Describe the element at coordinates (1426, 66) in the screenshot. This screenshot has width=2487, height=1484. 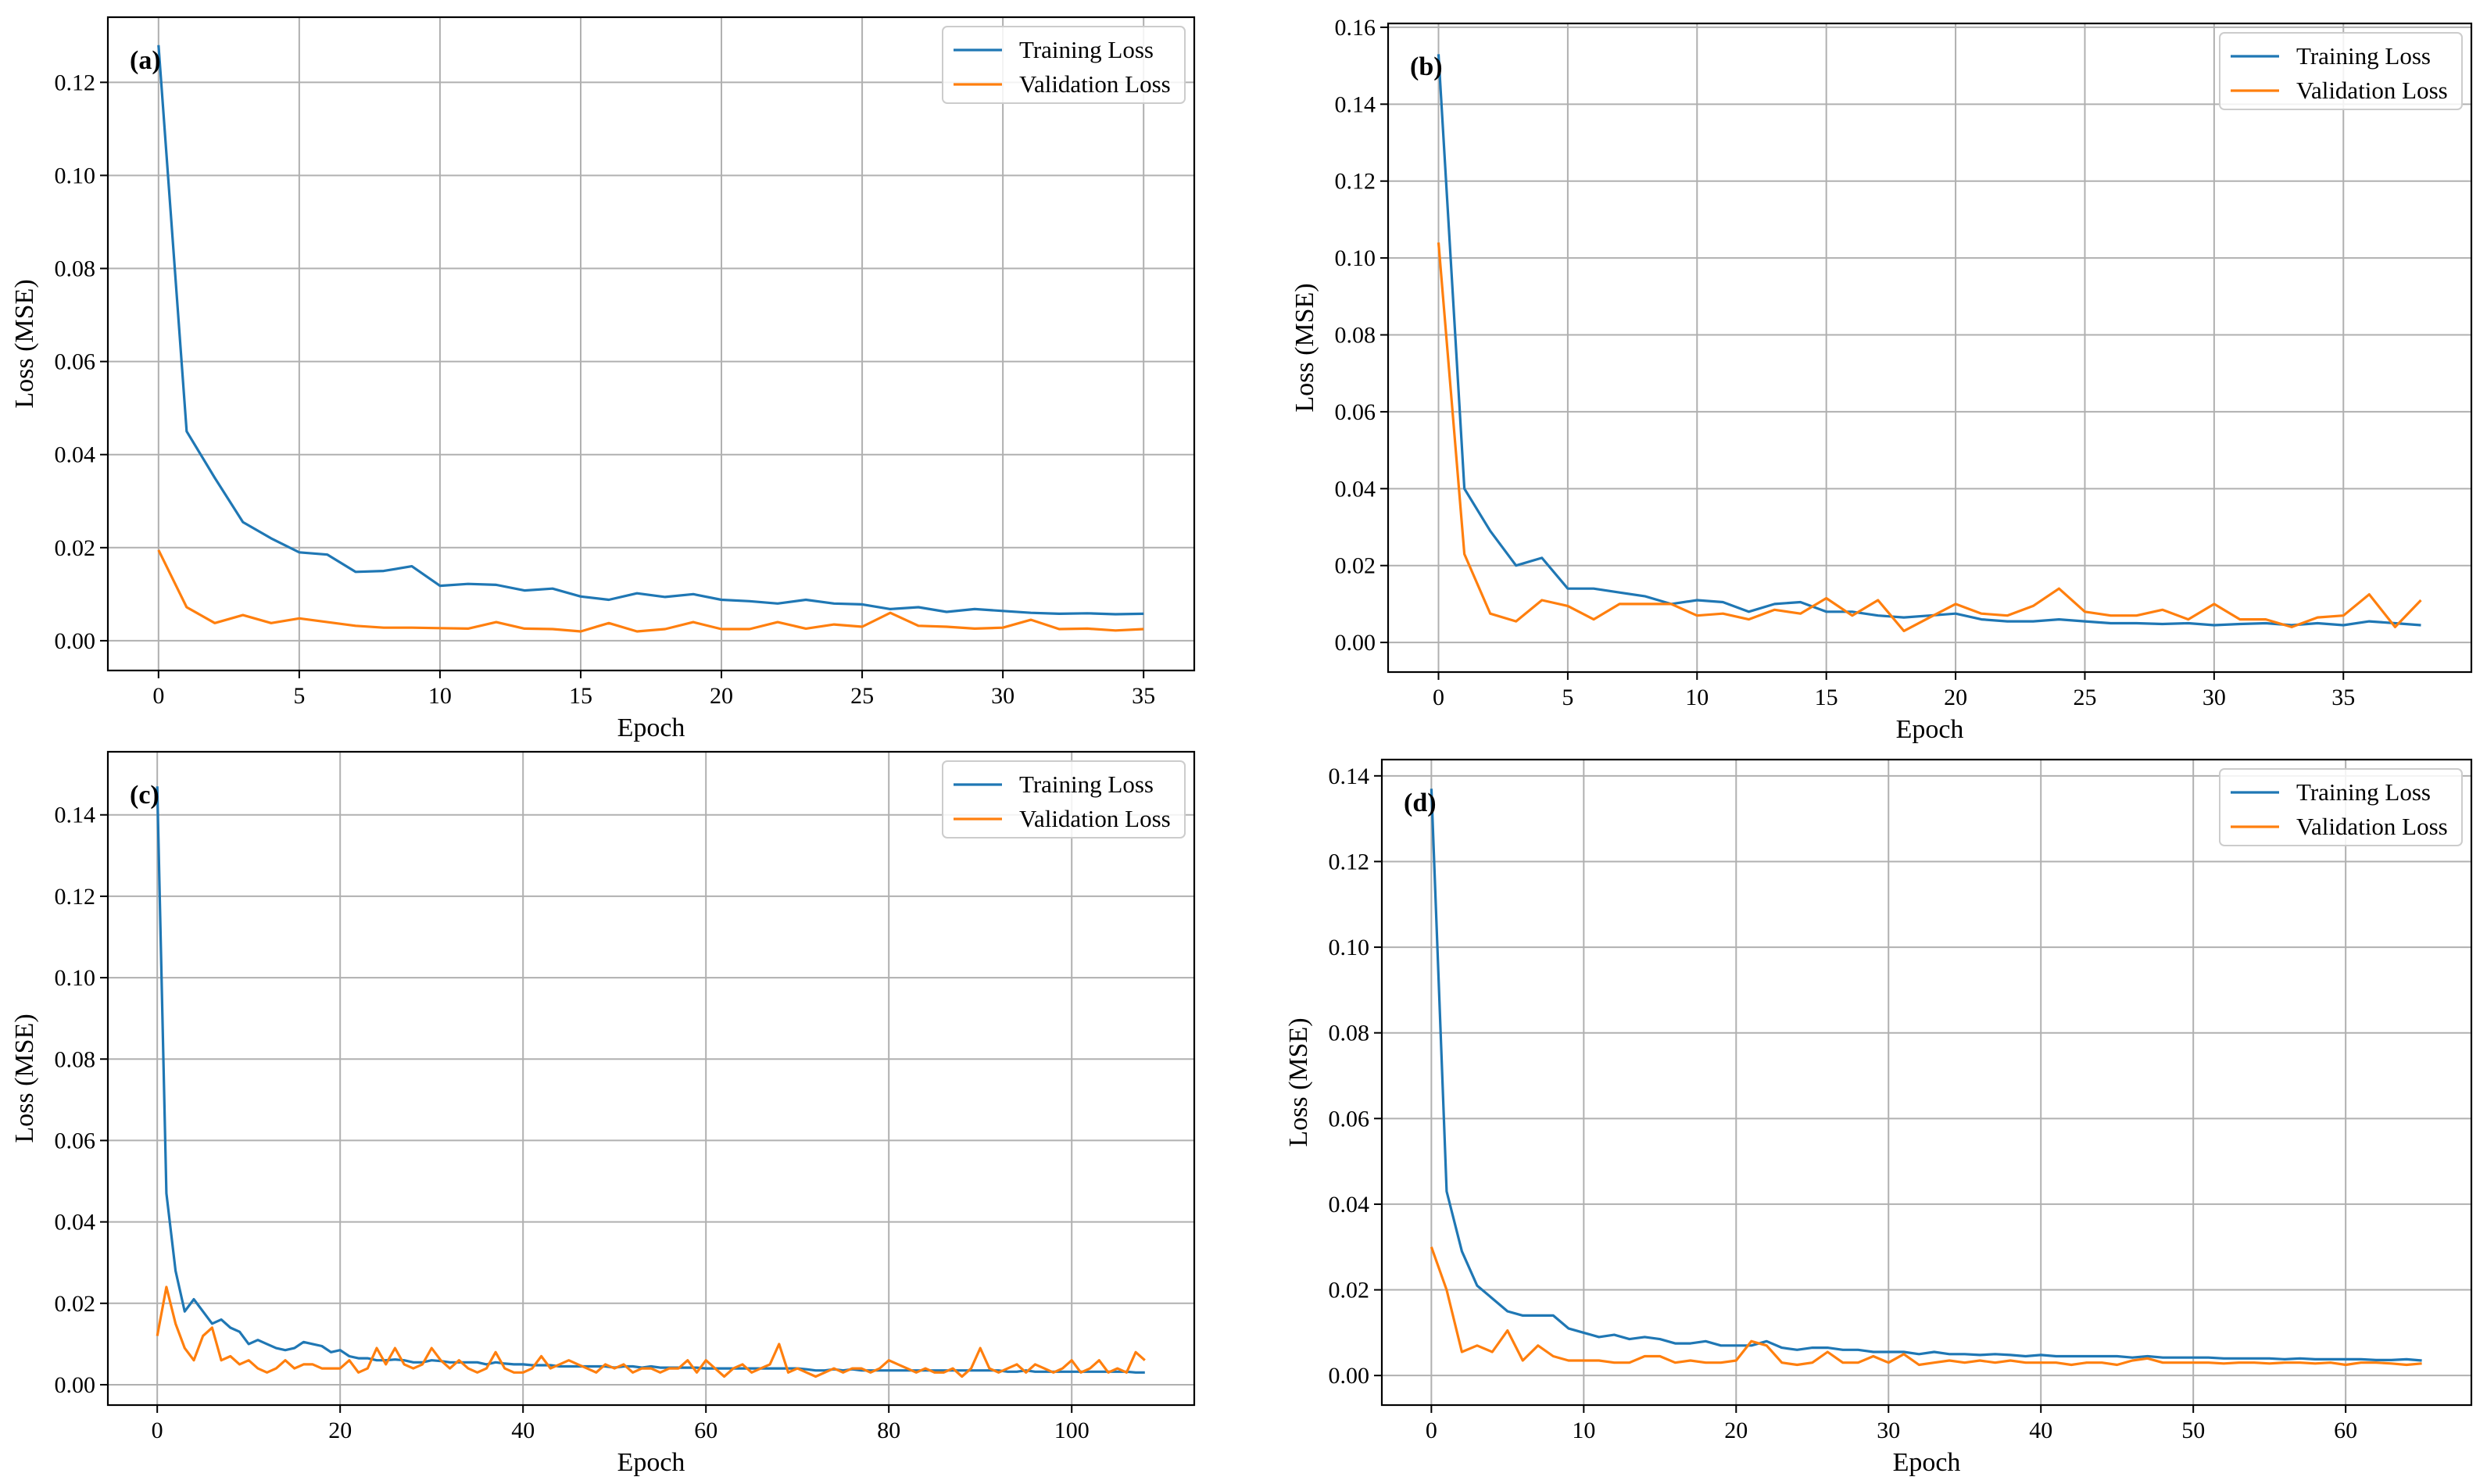
I see `panel-label: (b)` at that location.